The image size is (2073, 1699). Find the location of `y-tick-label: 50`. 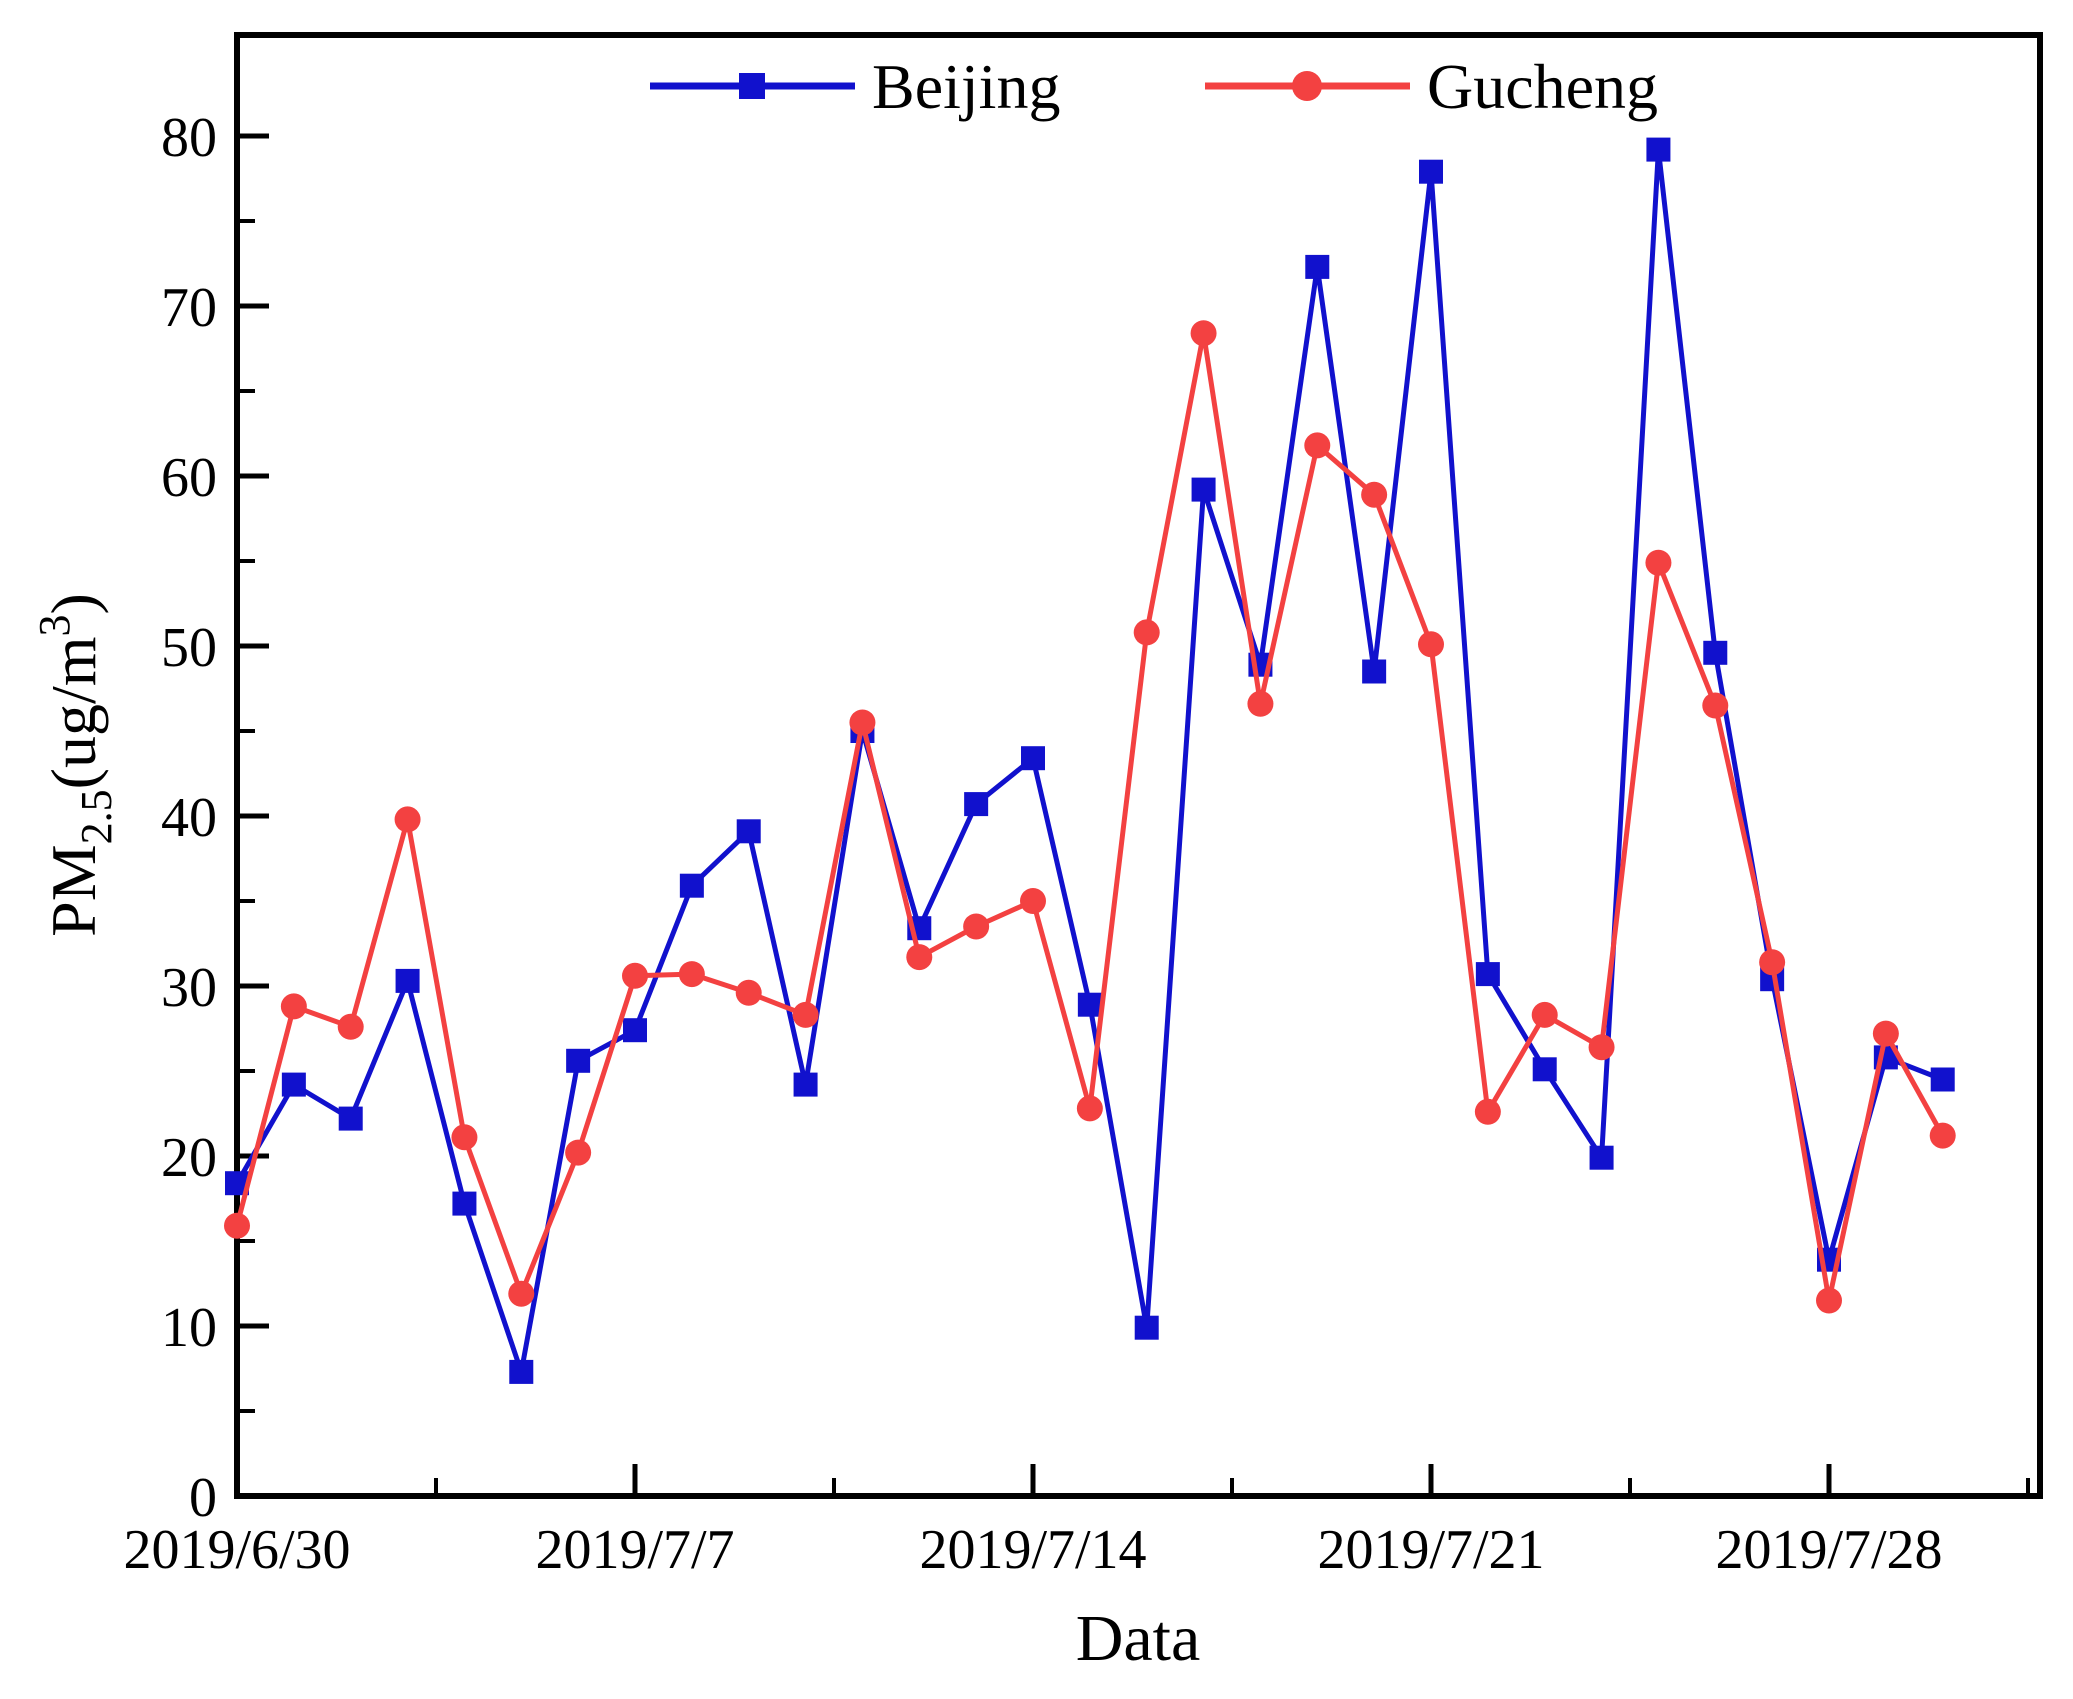

y-tick-label: 50 is located at coordinates (189, 648).